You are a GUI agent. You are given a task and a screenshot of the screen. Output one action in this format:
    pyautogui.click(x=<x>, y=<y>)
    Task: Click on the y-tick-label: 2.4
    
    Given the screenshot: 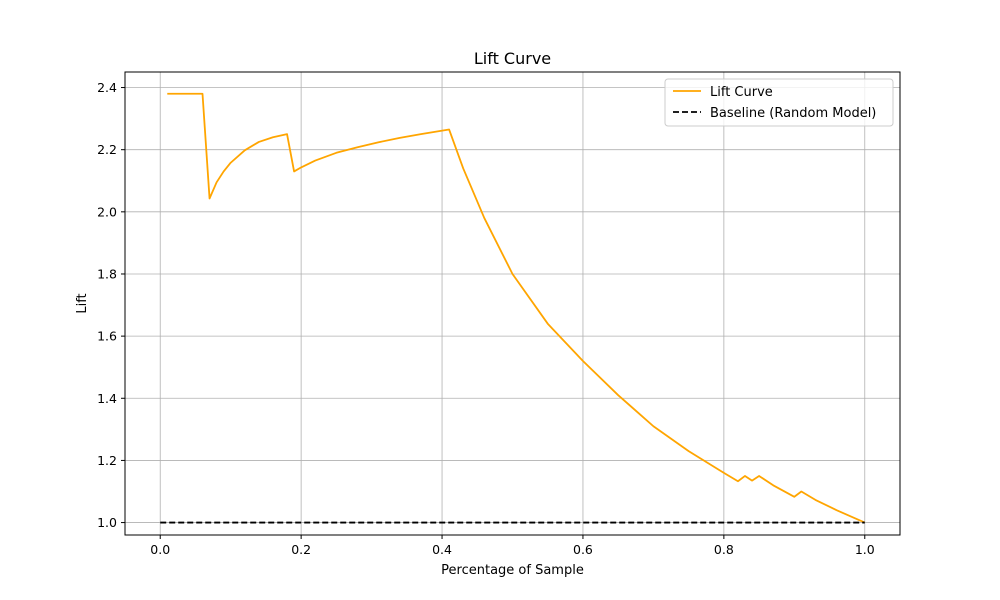 What is the action you would take?
    pyautogui.click(x=107, y=87)
    